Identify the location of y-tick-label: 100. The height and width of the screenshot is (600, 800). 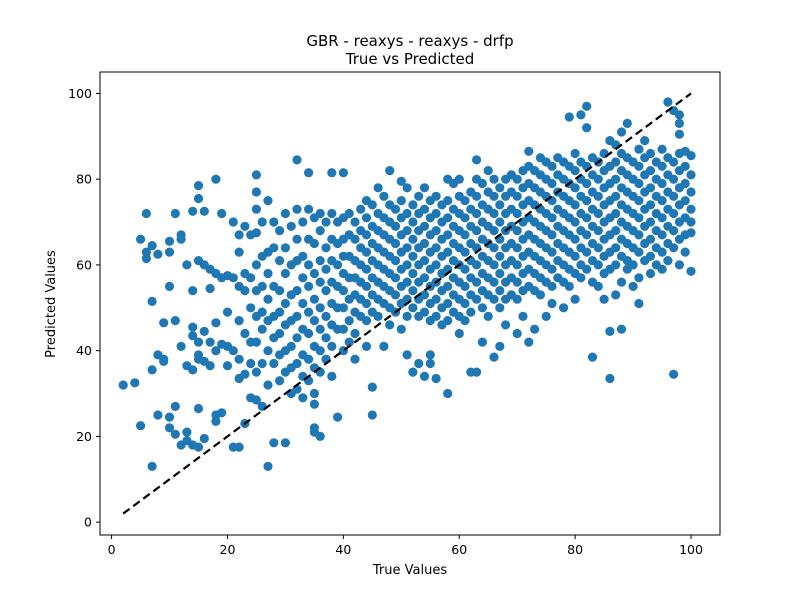
(80, 93).